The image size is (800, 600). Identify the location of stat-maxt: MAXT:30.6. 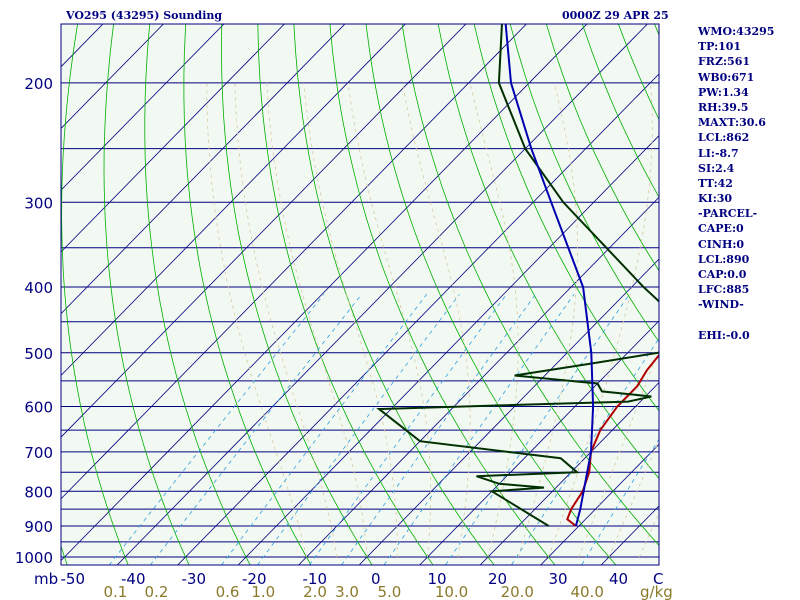
(732, 123).